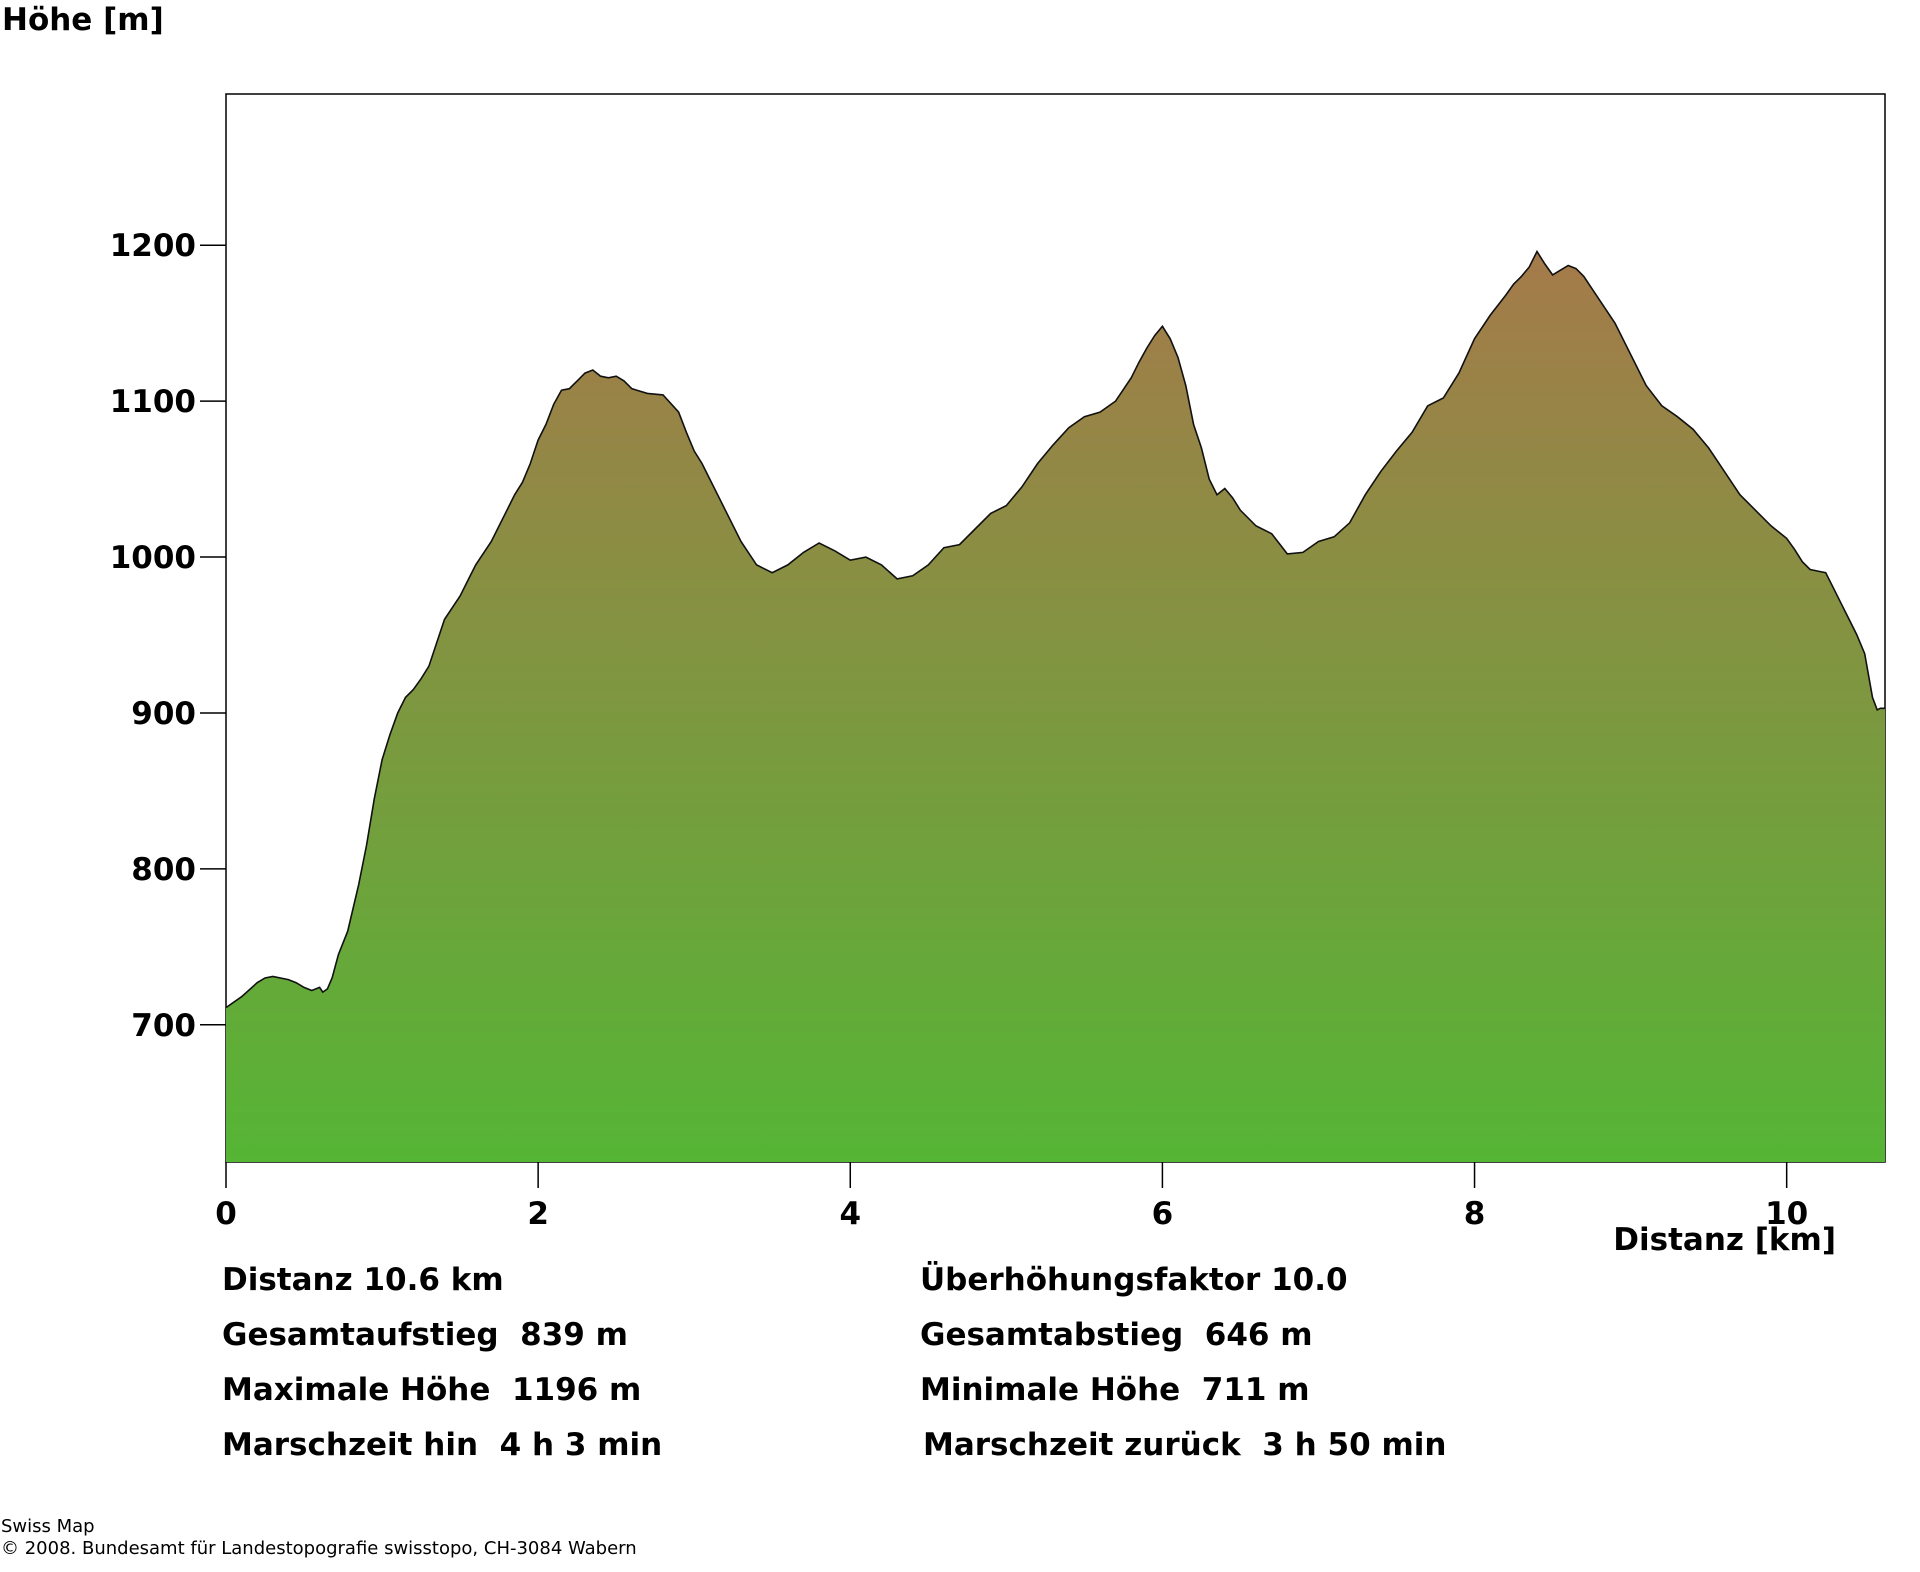 The width and height of the screenshot is (1920, 1572). I want to click on x-tick-label: 2, so click(538, 1214).